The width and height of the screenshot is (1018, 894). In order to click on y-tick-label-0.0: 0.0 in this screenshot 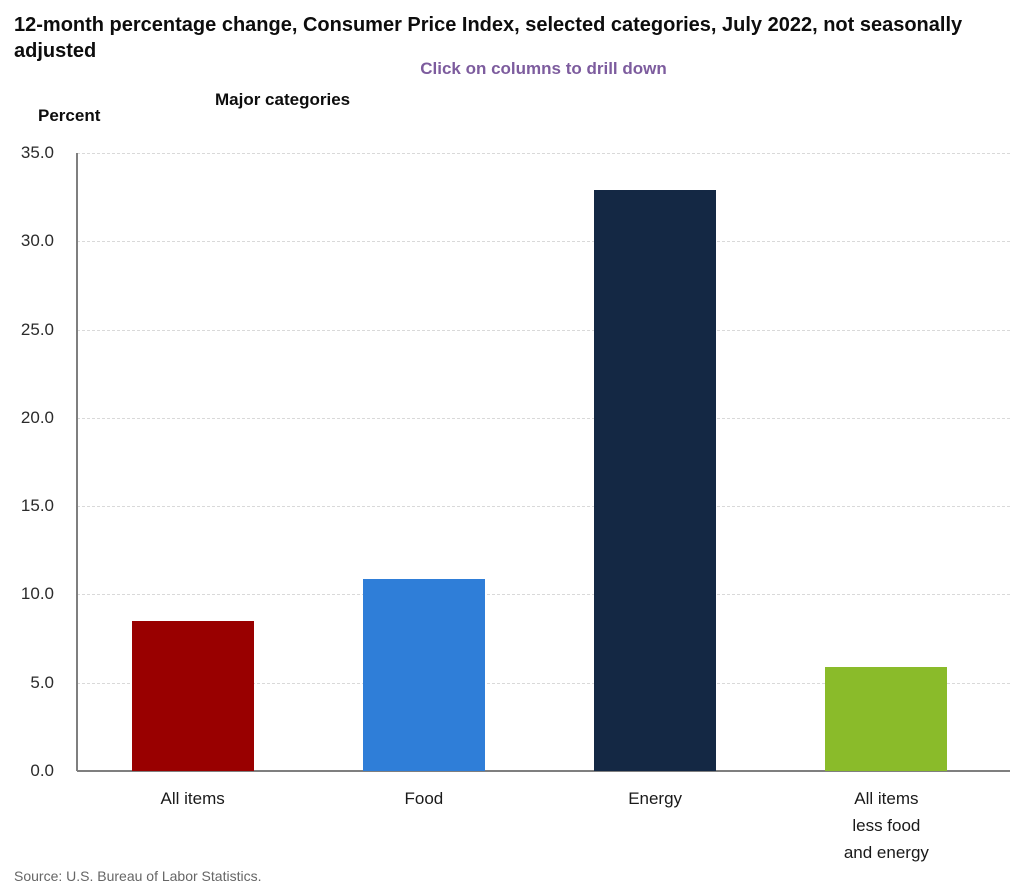, I will do `click(42, 770)`.